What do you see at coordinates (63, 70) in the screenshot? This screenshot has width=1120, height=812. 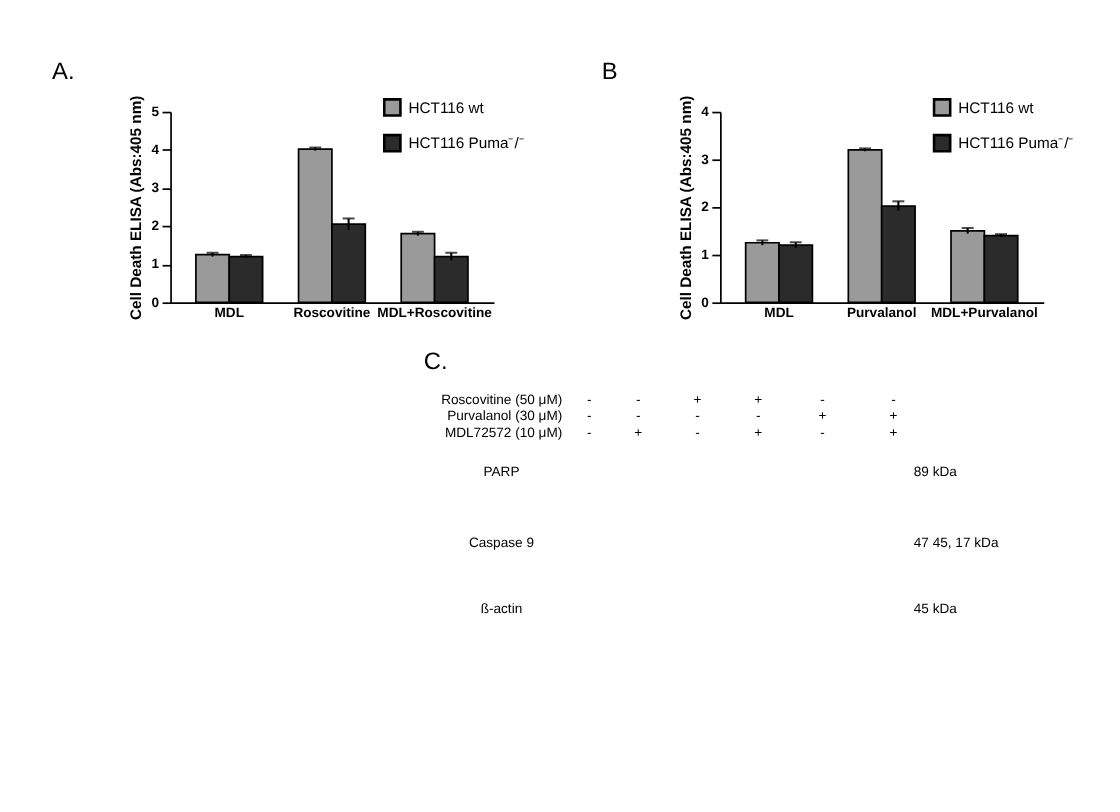 I see `chart-title: A.` at bounding box center [63, 70].